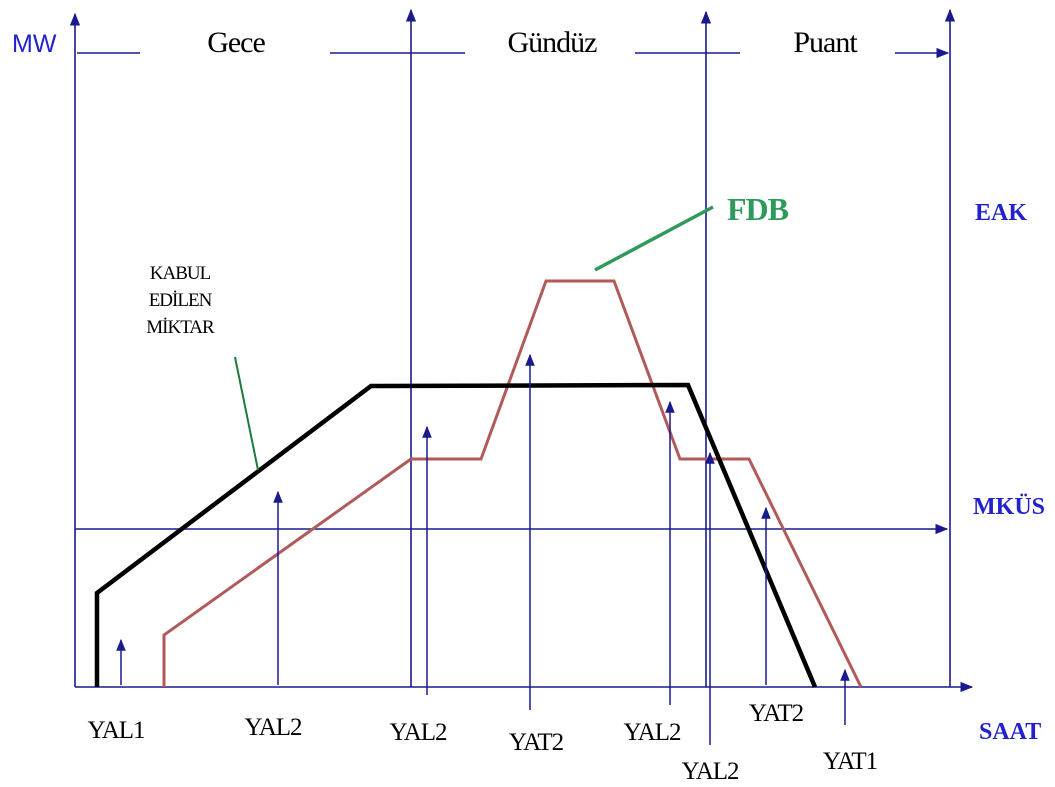  What do you see at coordinates (553, 42) in the screenshot?
I see `period-gunduz: Gündüz` at bounding box center [553, 42].